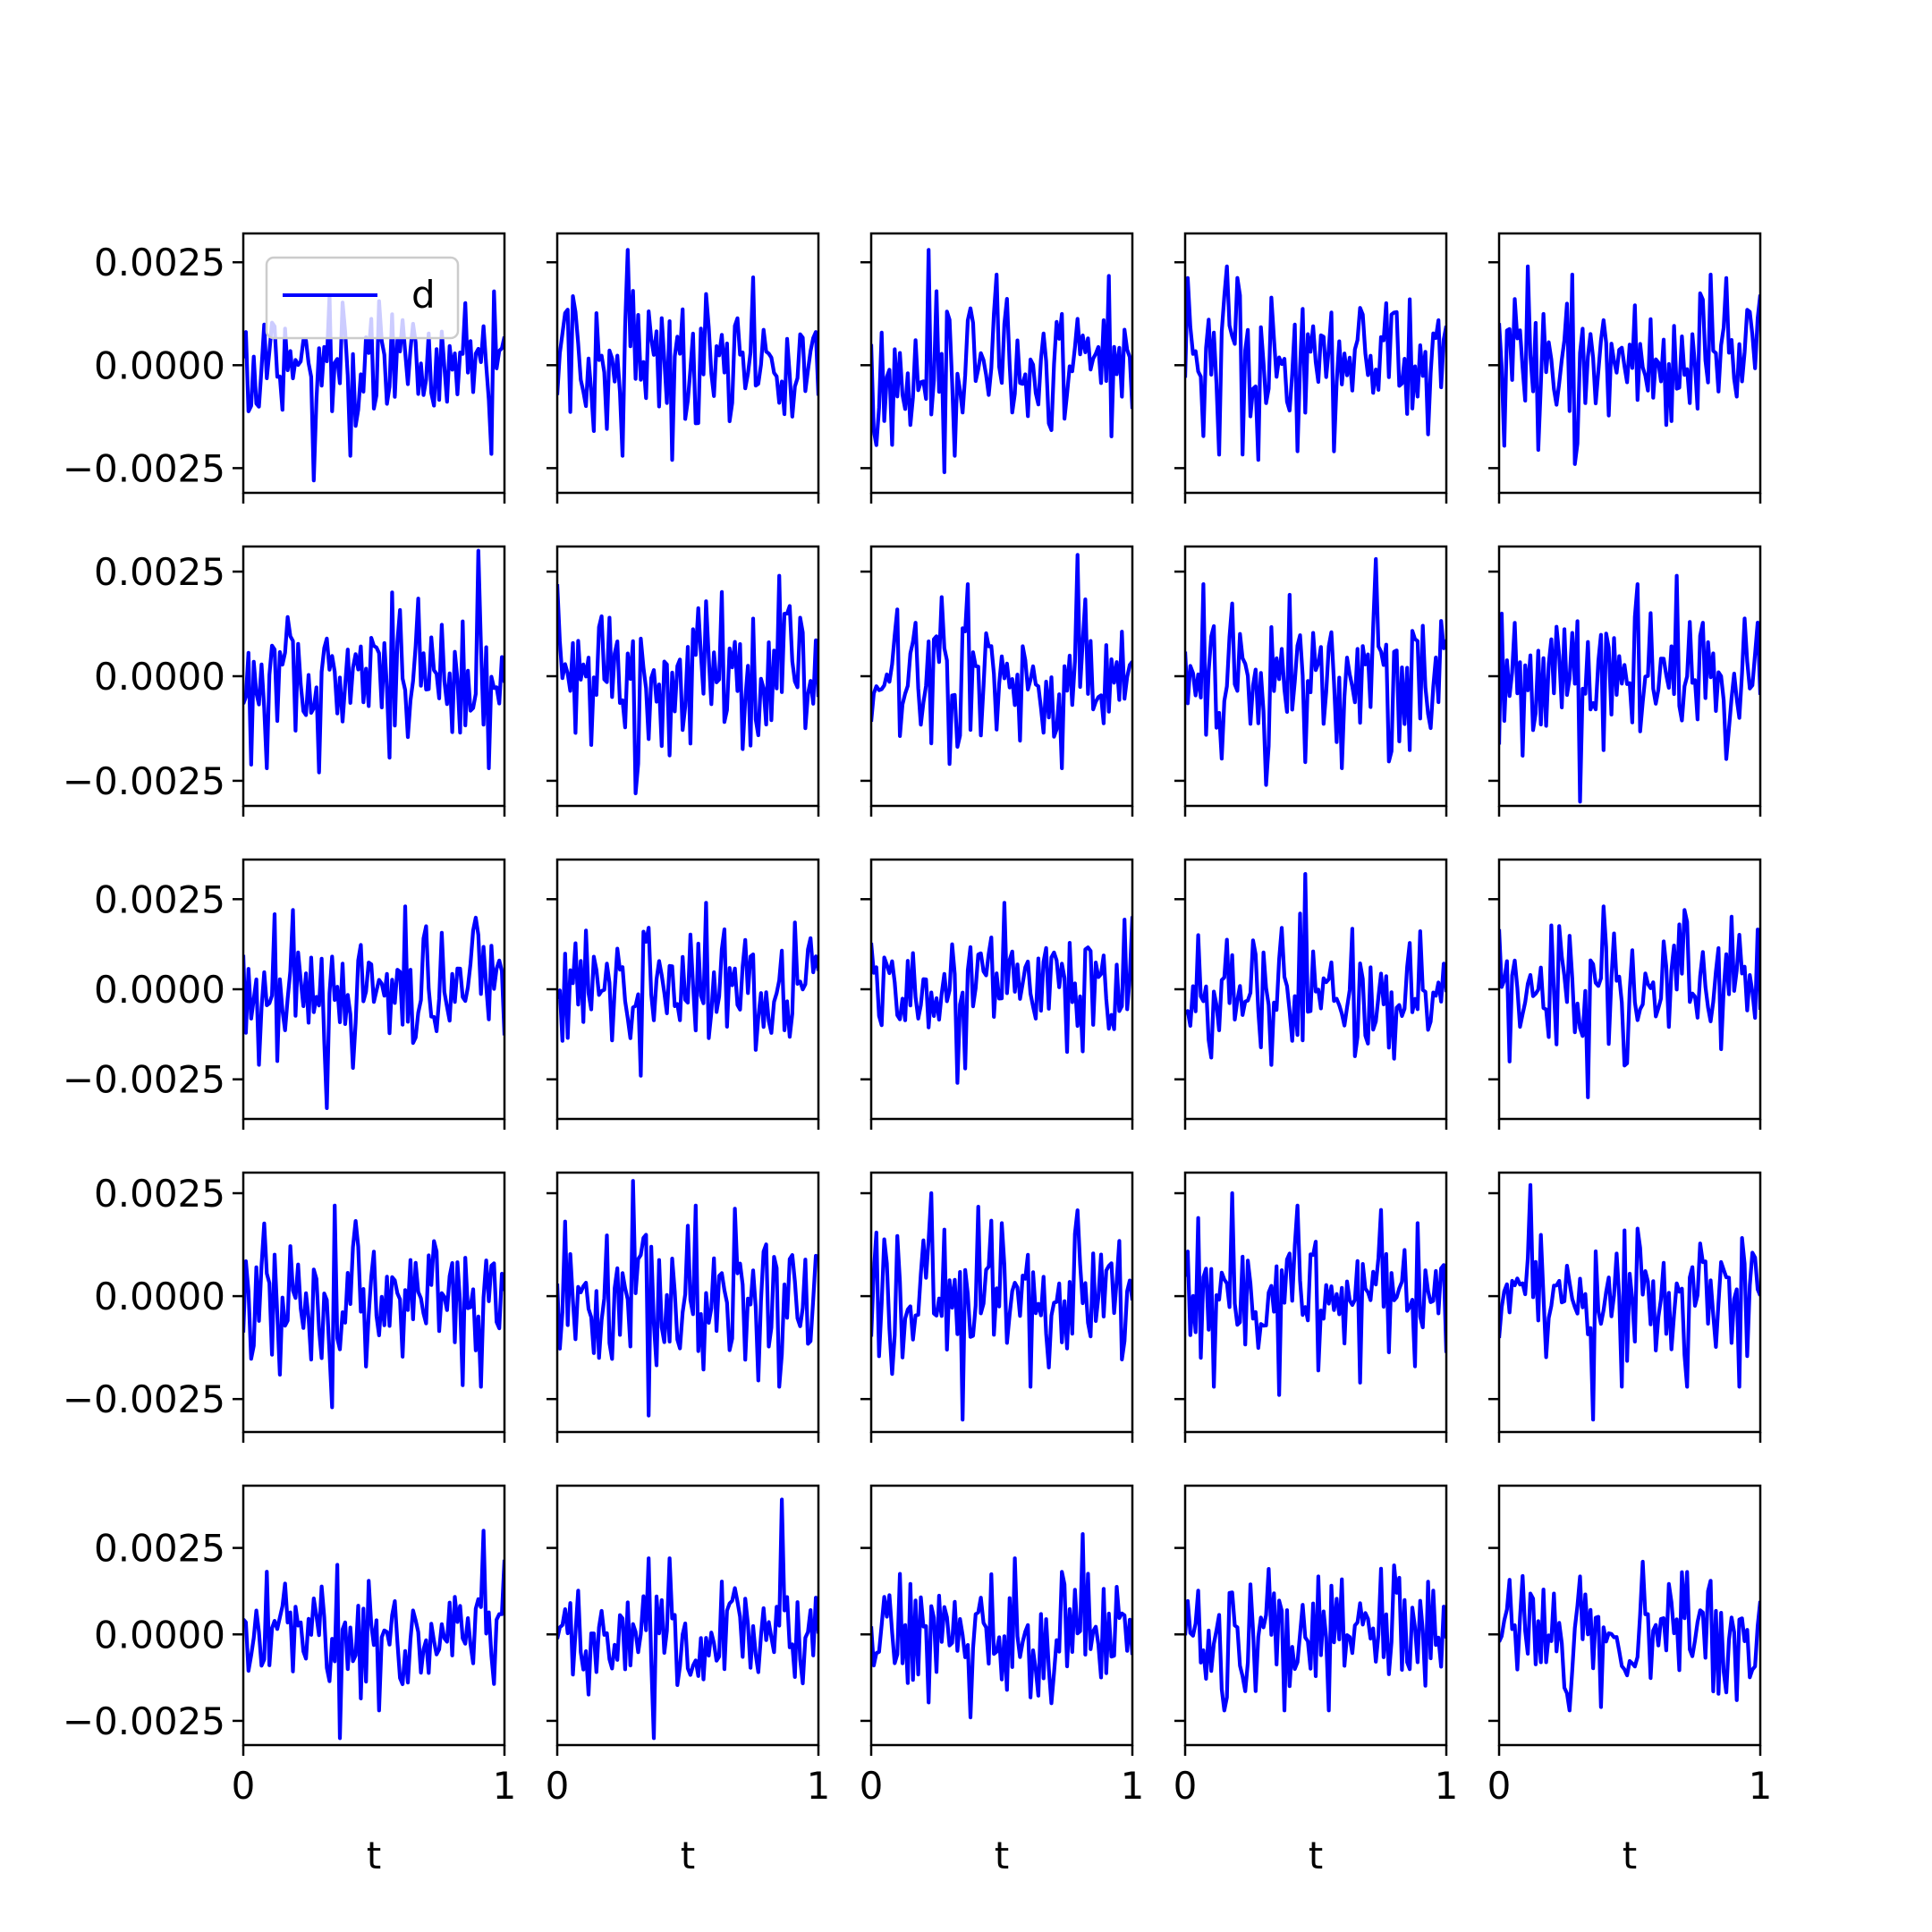 The height and width of the screenshot is (1932, 1932). Describe the element at coordinates (423, 295) in the screenshot. I see `legend-label: d` at that location.